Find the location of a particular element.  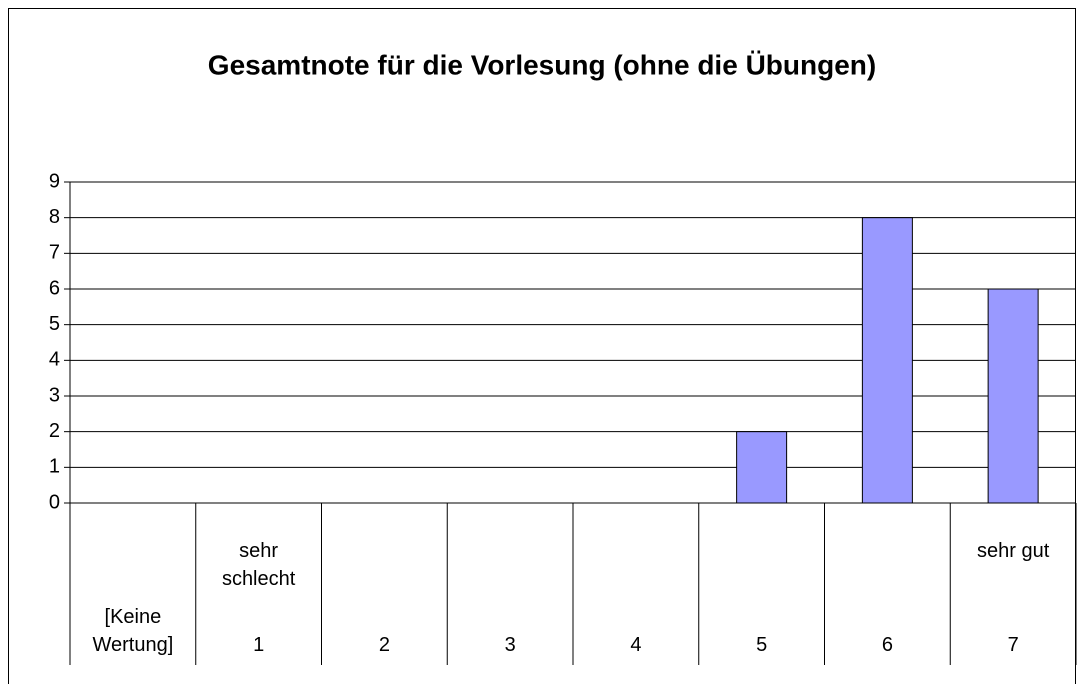

y-tick-label: 5 is located at coordinates (54, 324).